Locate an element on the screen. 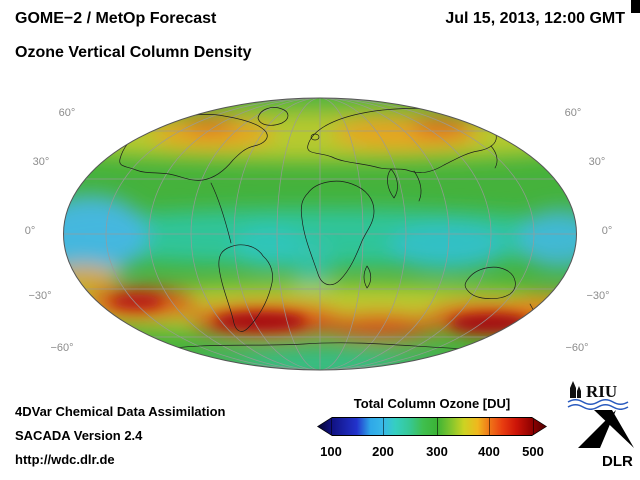  corner-marker is located at coordinates (635, 6).